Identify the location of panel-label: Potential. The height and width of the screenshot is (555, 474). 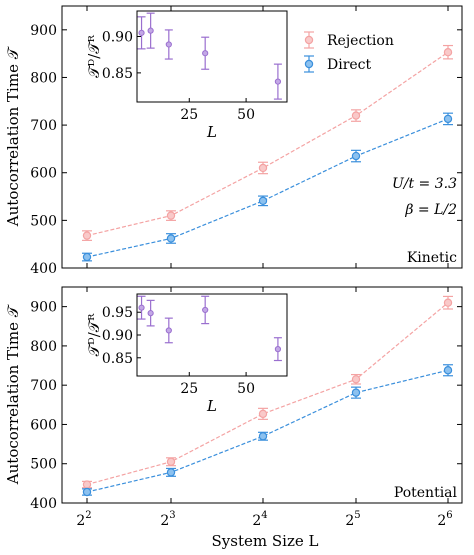
(426, 493).